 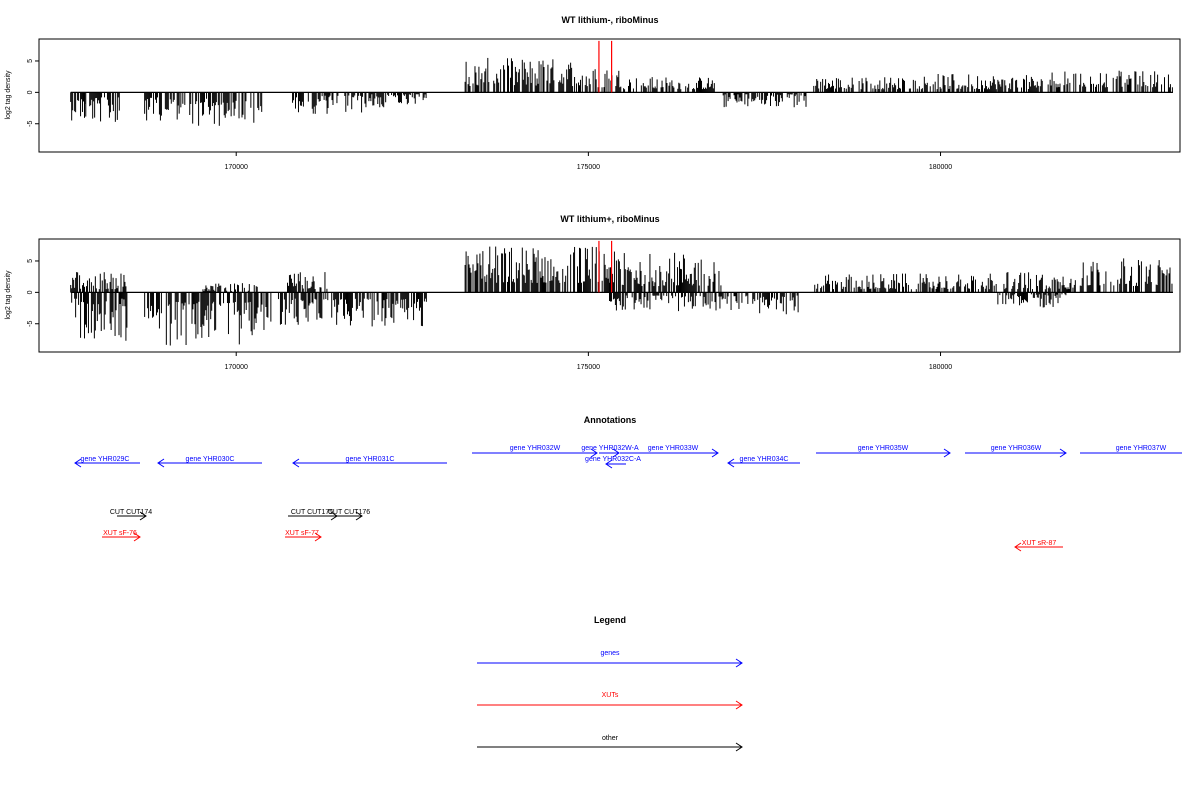 I want to click on panel-2-y-axis: 5 0 -5, so click(x=33, y=293).